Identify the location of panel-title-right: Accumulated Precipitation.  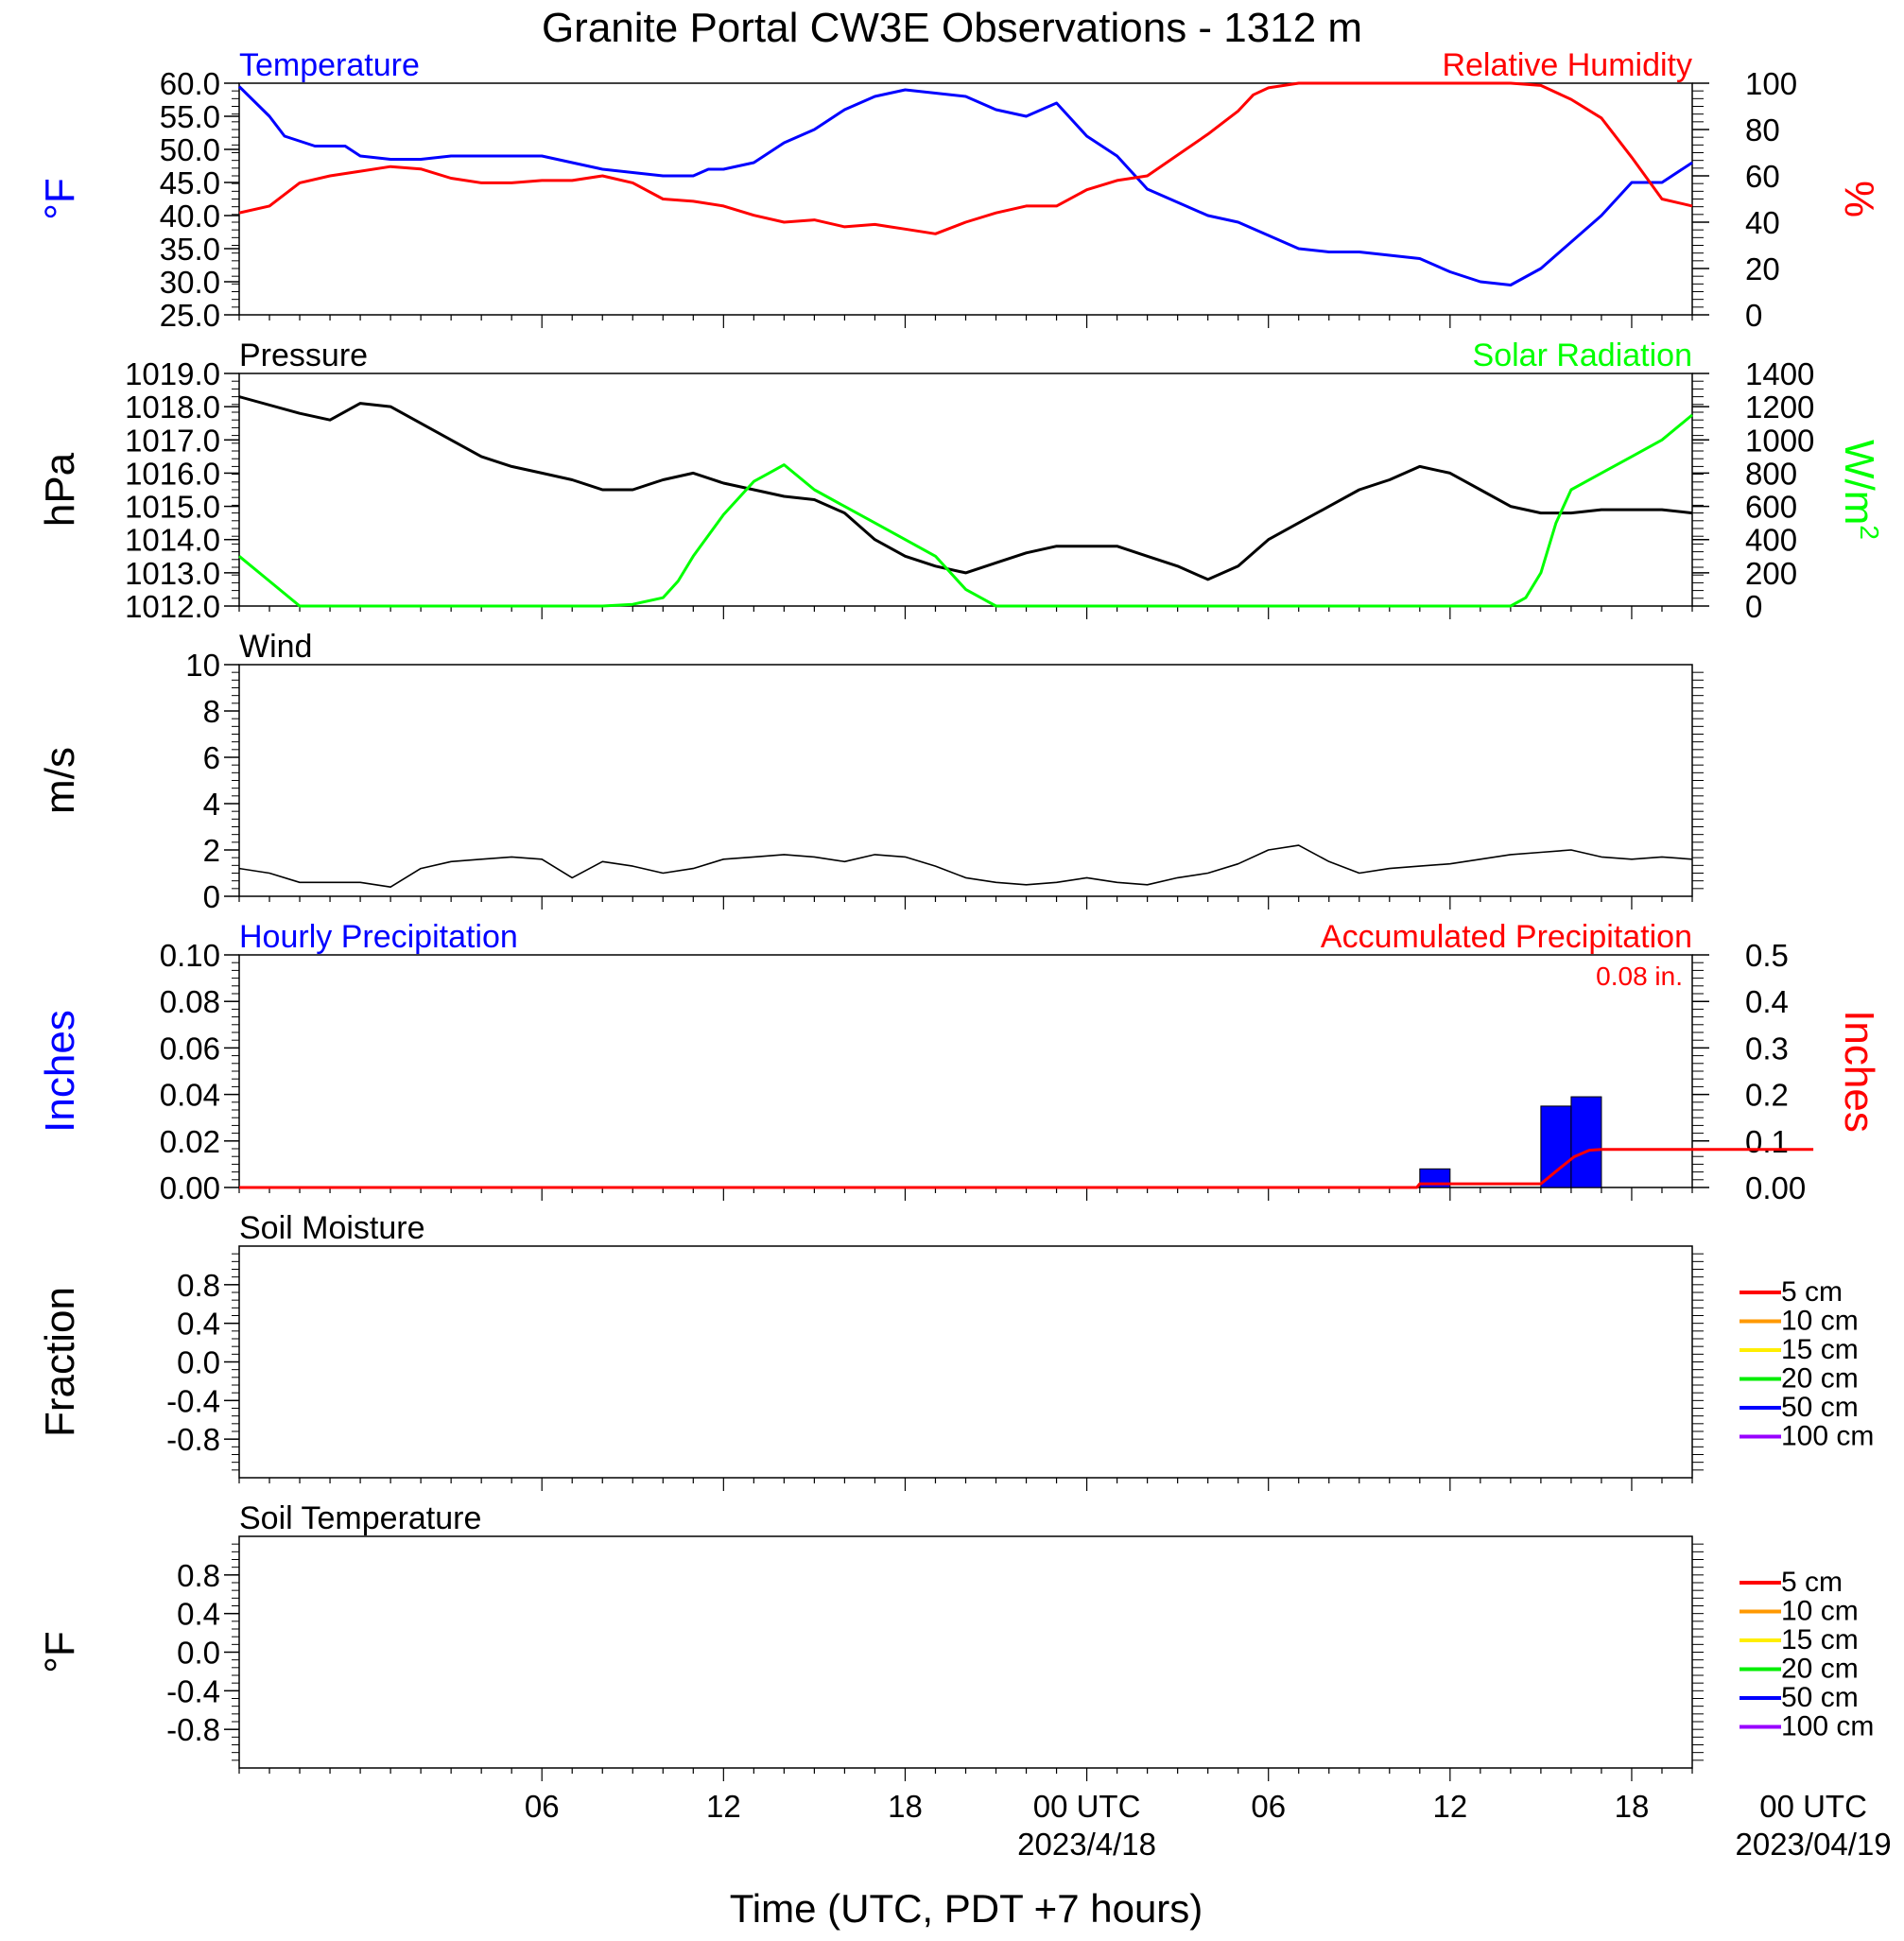
(1507, 937).